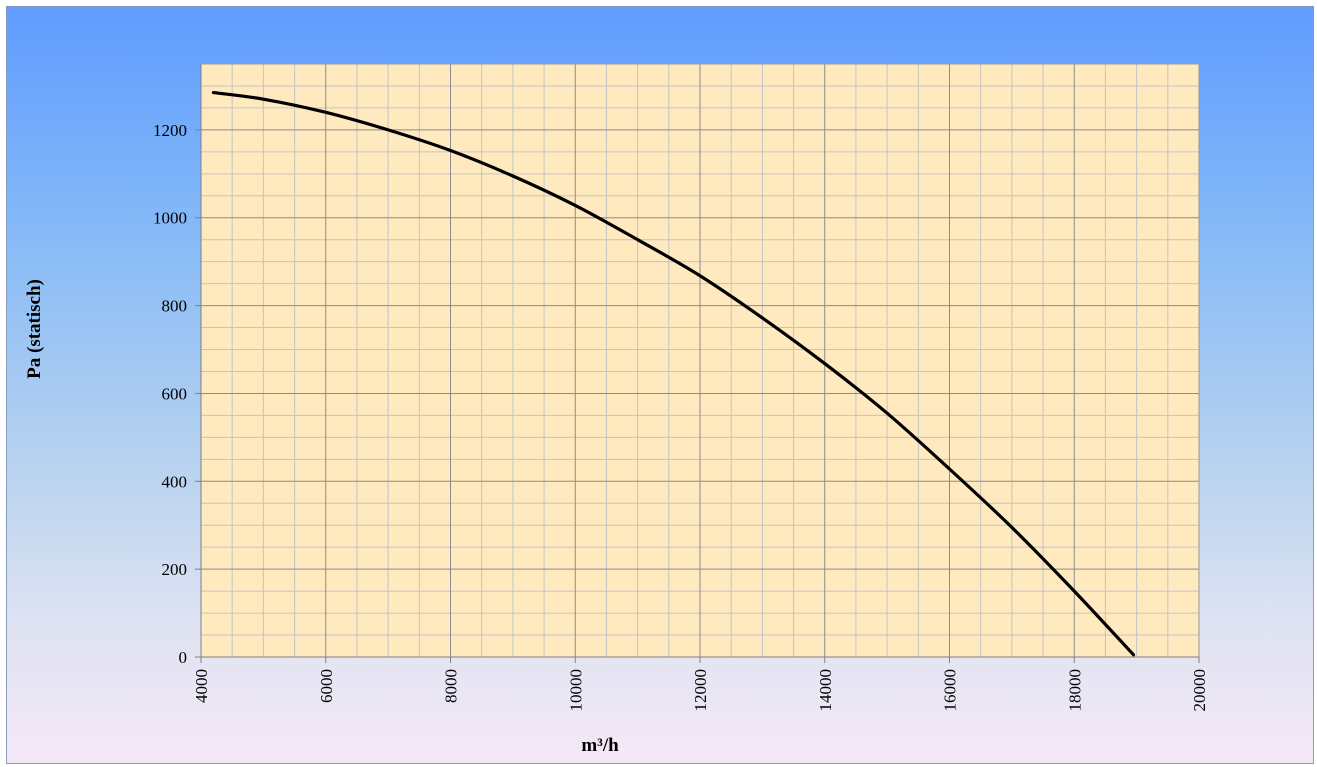 This screenshot has width=1317, height=767. Describe the element at coordinates (170, 130) in the screenshot. I see `y-tick-label: 1200` at that location.